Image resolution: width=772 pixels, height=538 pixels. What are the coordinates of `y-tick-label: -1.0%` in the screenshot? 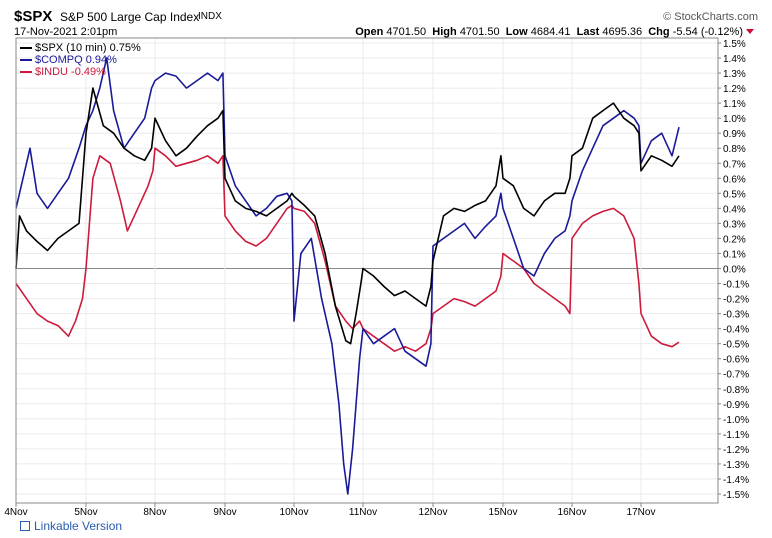 It's located at (736, 420).